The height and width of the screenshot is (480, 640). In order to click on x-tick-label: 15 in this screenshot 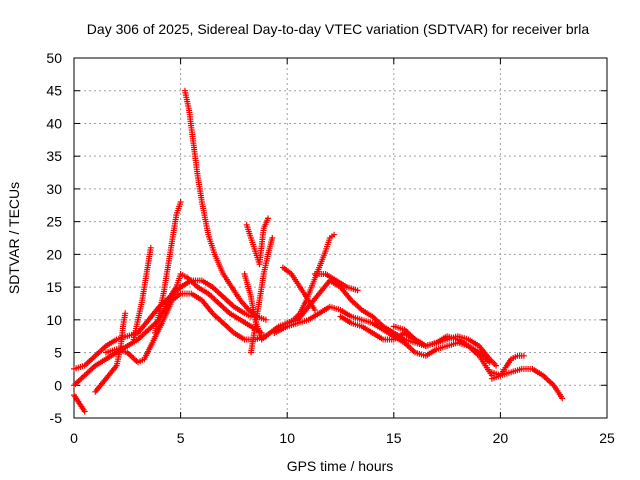, I will do `click(394, 438)`.